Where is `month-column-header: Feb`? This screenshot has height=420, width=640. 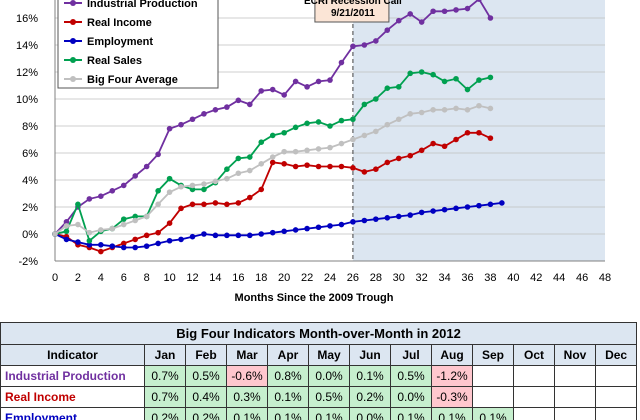 month-column-header: Feb is located at coordinates (206, 355).